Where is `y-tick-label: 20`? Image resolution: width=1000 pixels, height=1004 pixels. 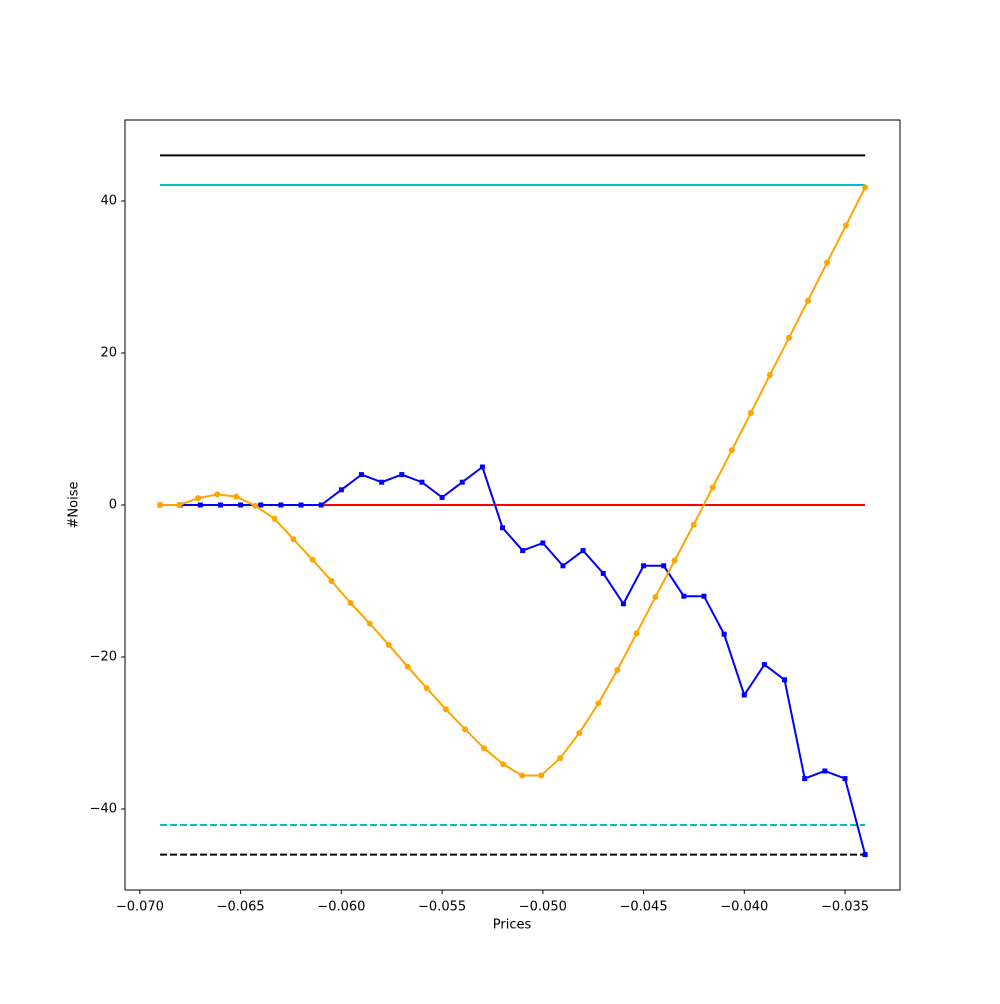 y-tick-label: 20 is located at coordinates (108, 353).